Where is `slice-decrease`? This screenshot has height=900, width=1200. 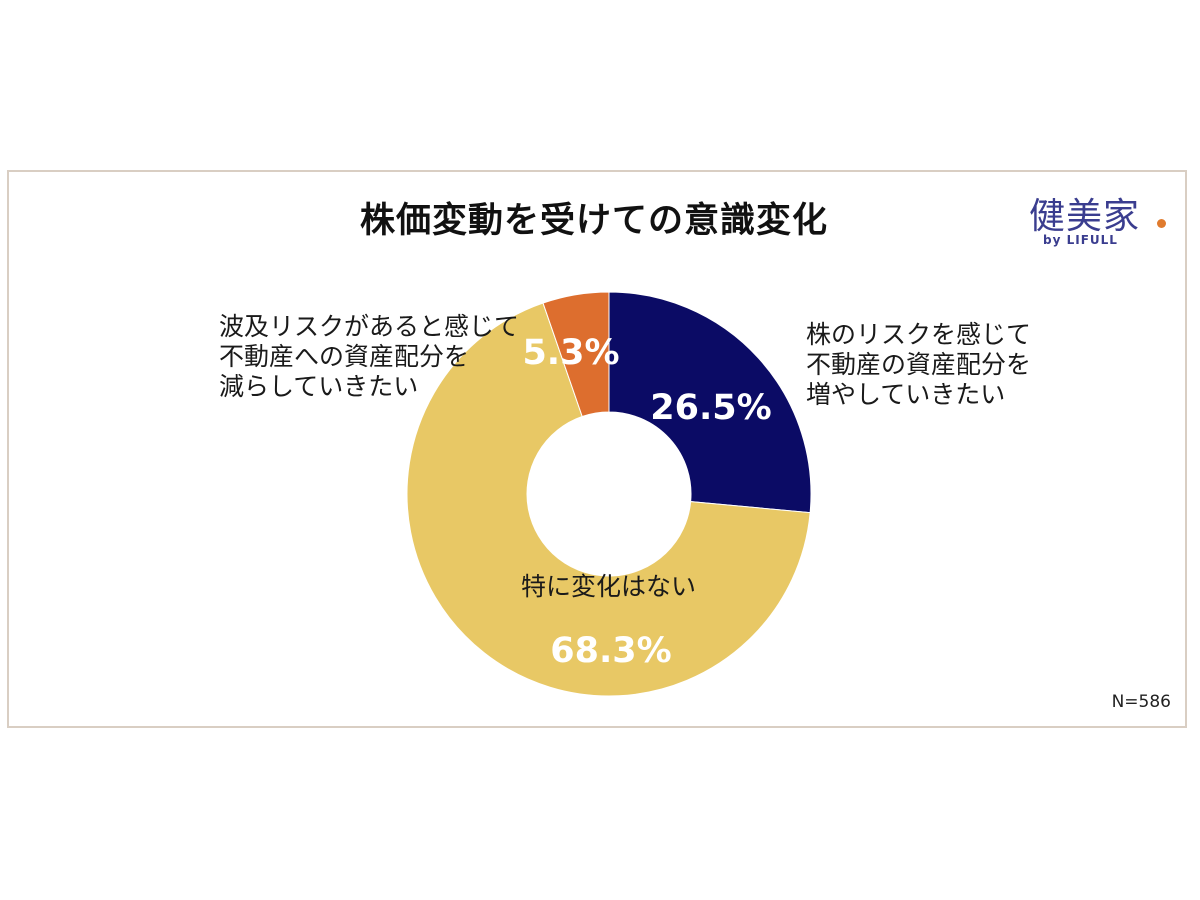
slice-decrease is located at coordinates (576, 354).